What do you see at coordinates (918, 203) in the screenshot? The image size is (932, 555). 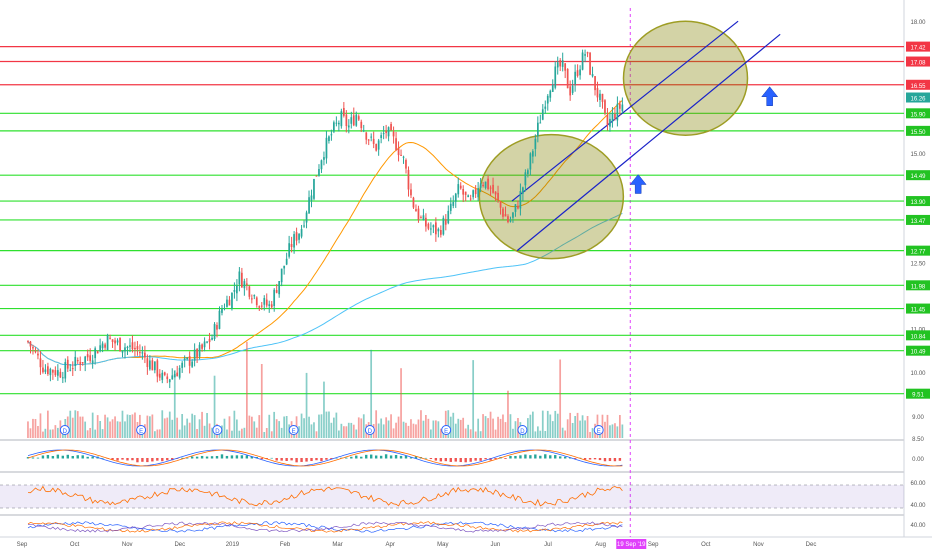 I see `price-level-label: 13.90` at bounding box center [918, 203].